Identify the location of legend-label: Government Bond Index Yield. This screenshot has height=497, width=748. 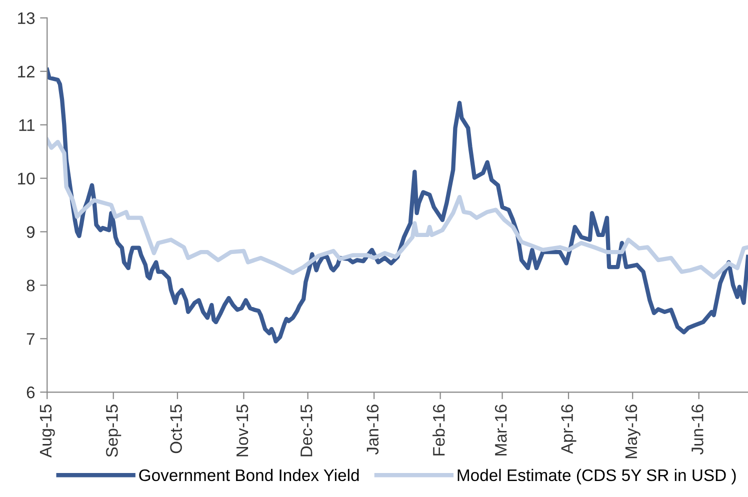
(249, 475).